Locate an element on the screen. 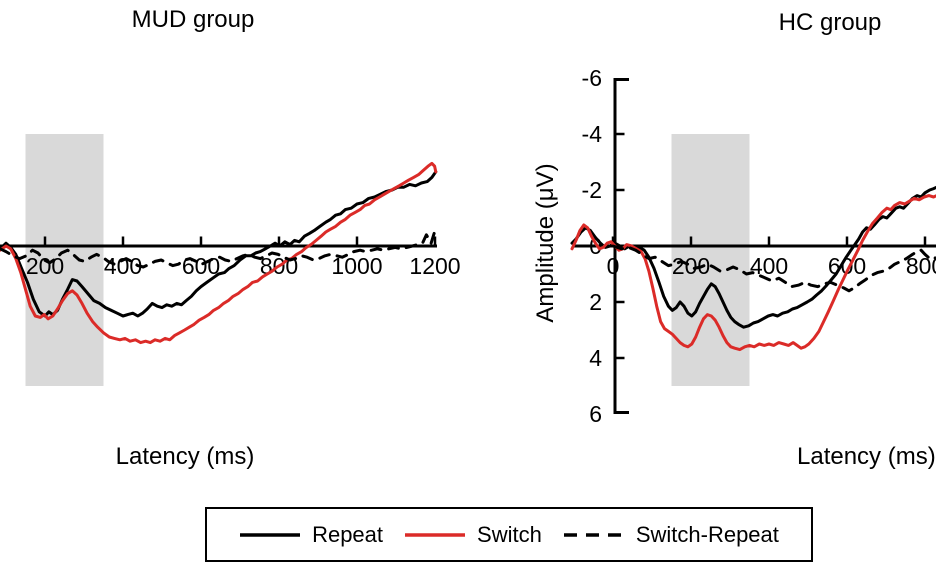  hc-curve-switch is located at coordinates (753, 273).